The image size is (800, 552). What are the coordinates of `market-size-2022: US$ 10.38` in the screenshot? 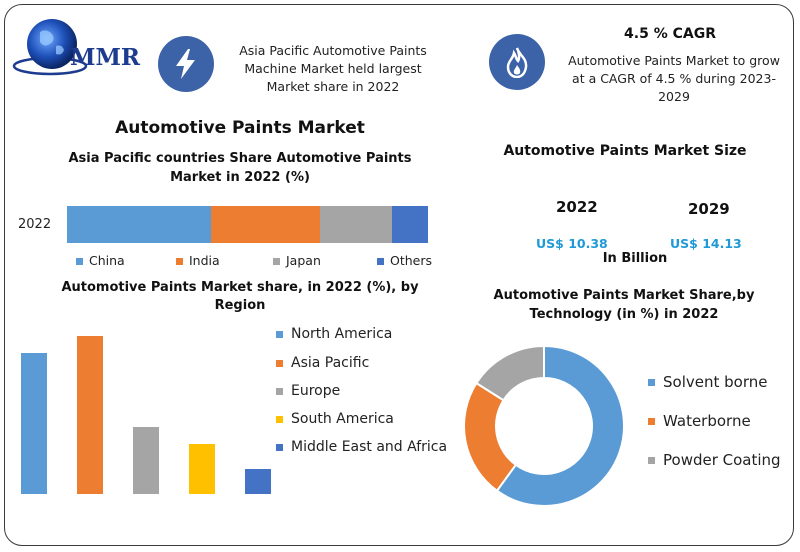 It's located at (572, 243).